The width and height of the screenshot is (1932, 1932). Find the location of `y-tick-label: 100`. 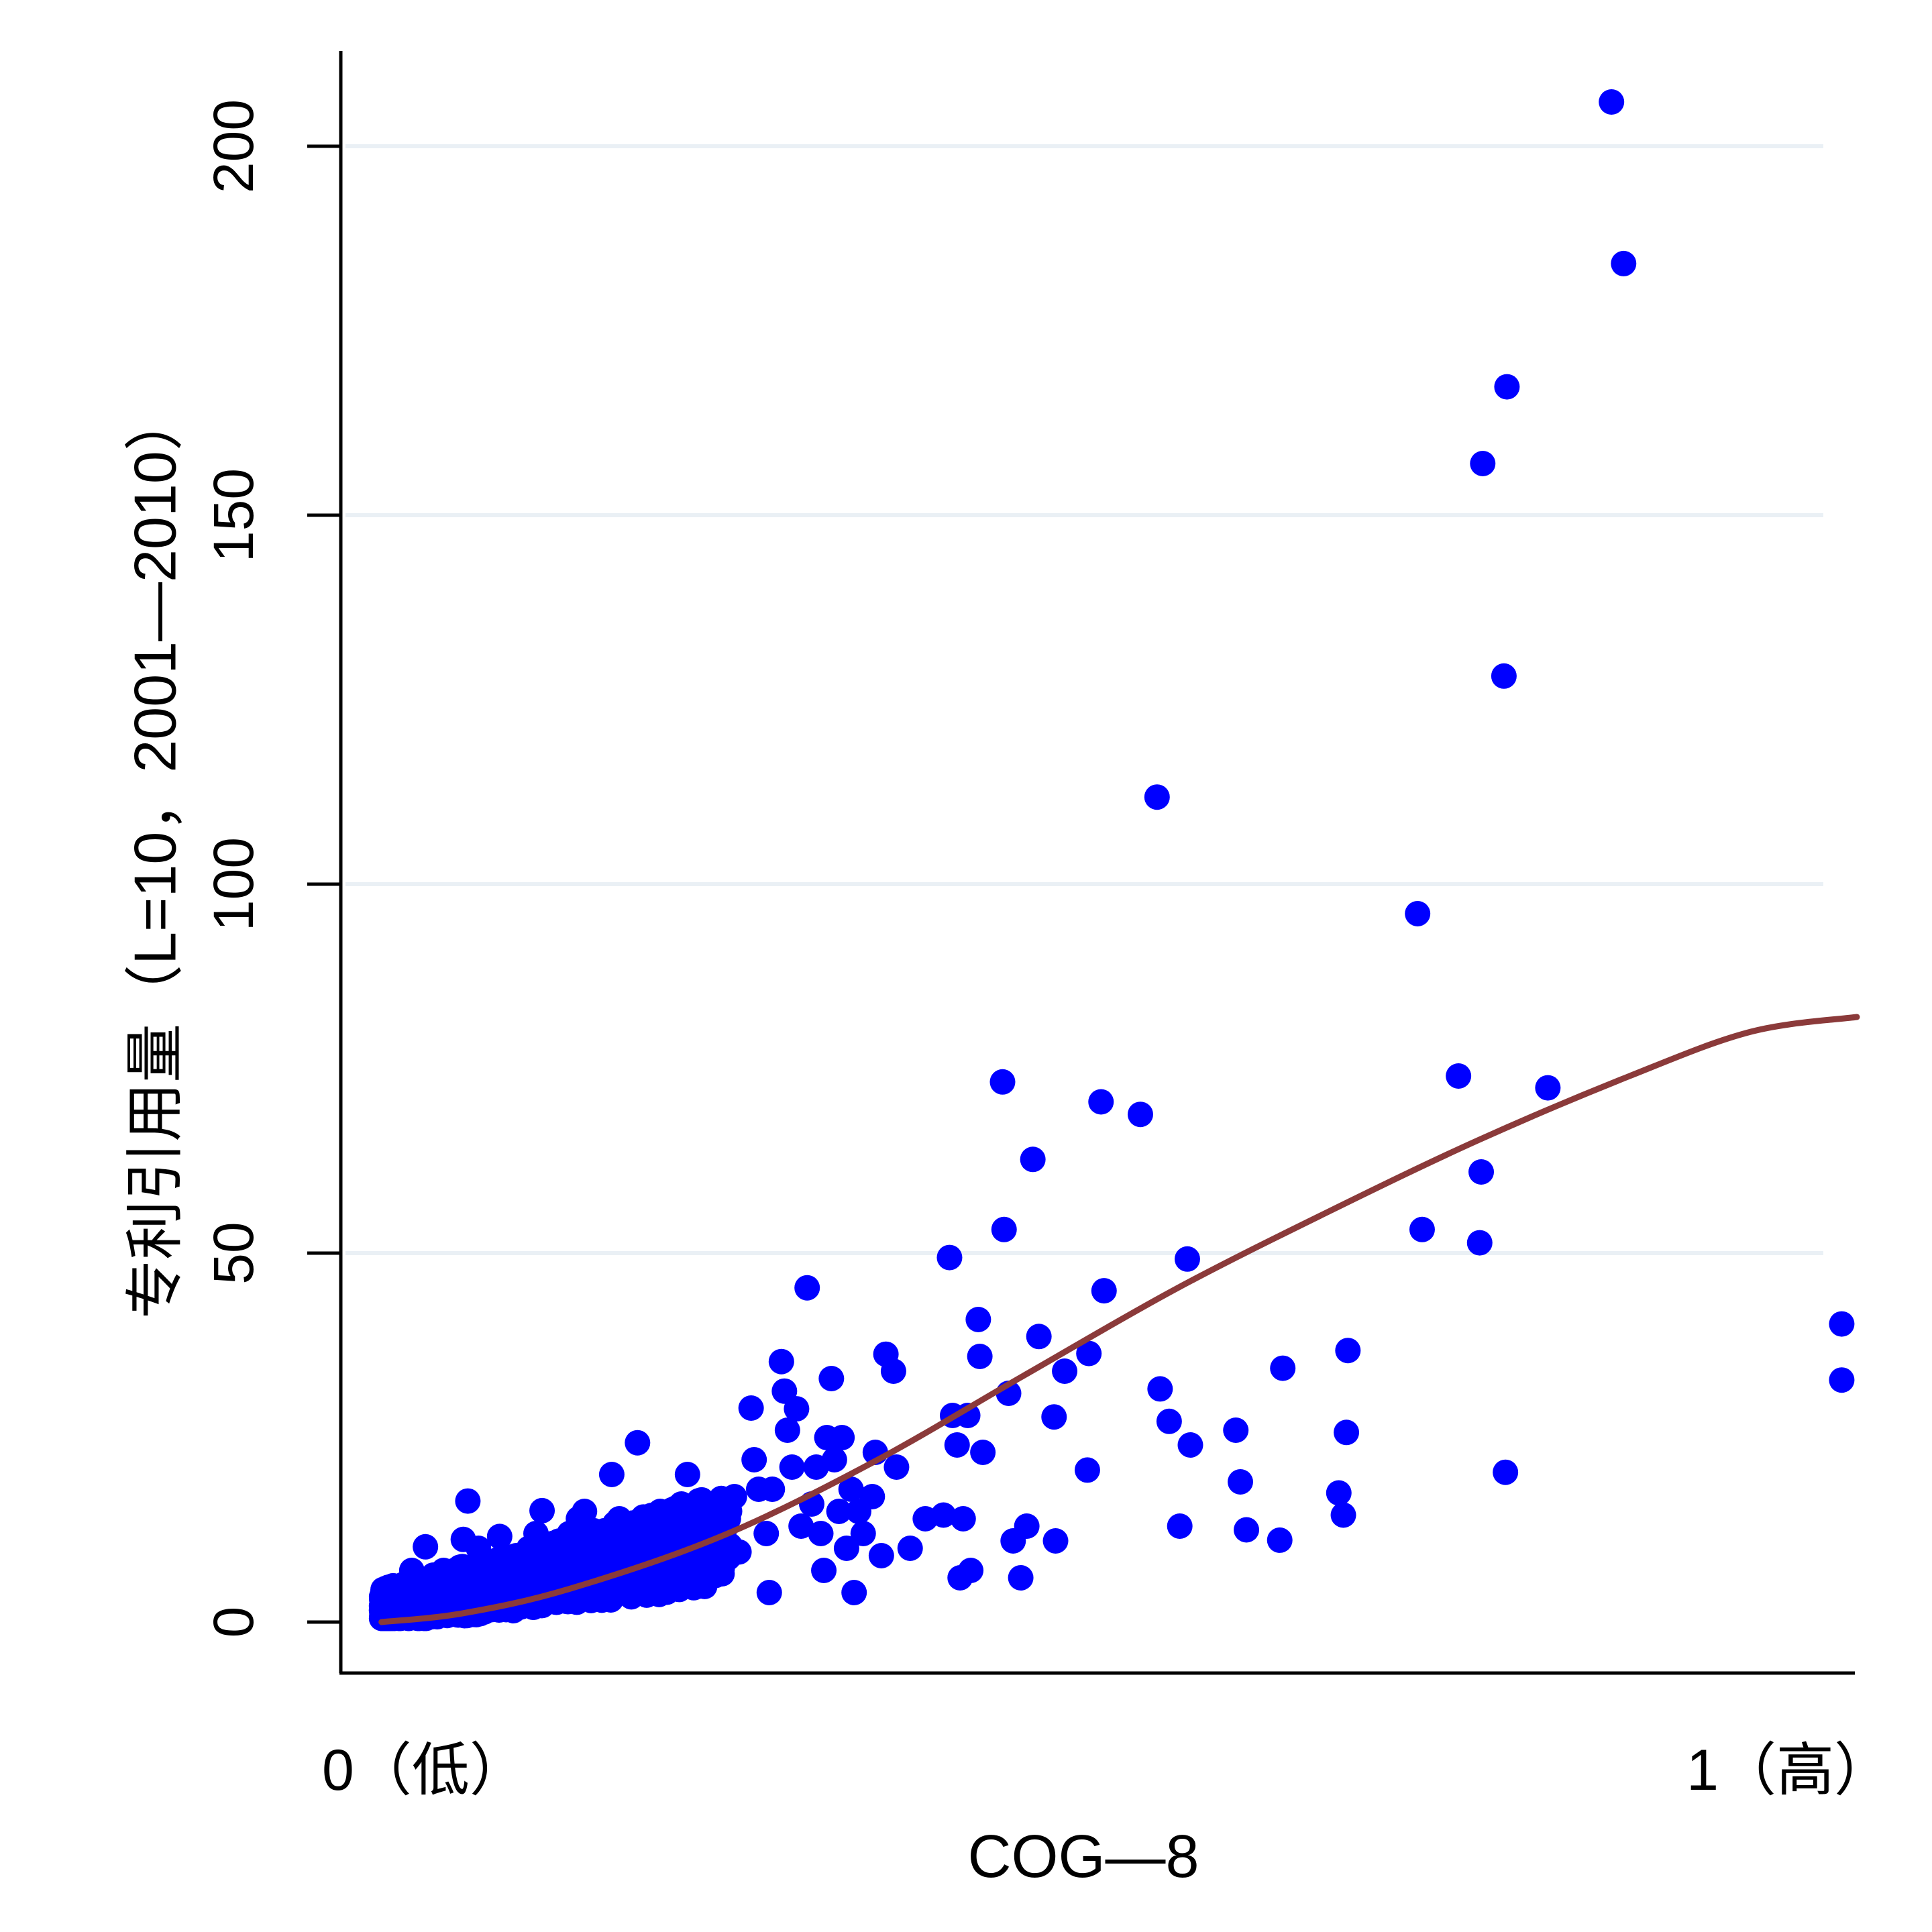

y-tick-label: 100 is located at coordinates (233, 884).